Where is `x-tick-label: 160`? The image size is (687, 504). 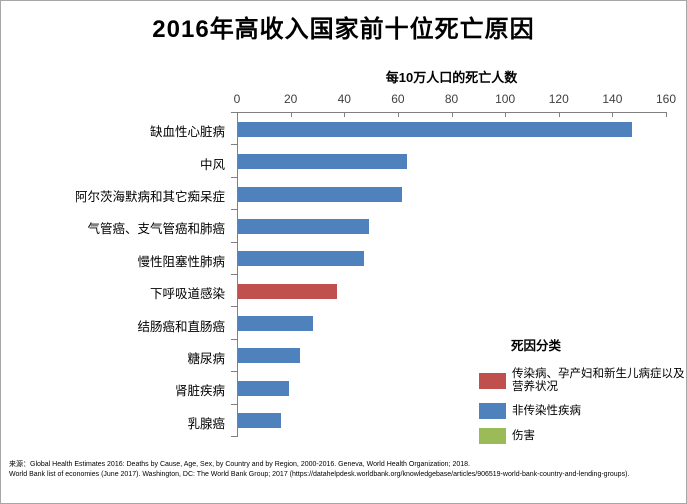
x-tick-label: 160 is located at coordinates (666, 99).